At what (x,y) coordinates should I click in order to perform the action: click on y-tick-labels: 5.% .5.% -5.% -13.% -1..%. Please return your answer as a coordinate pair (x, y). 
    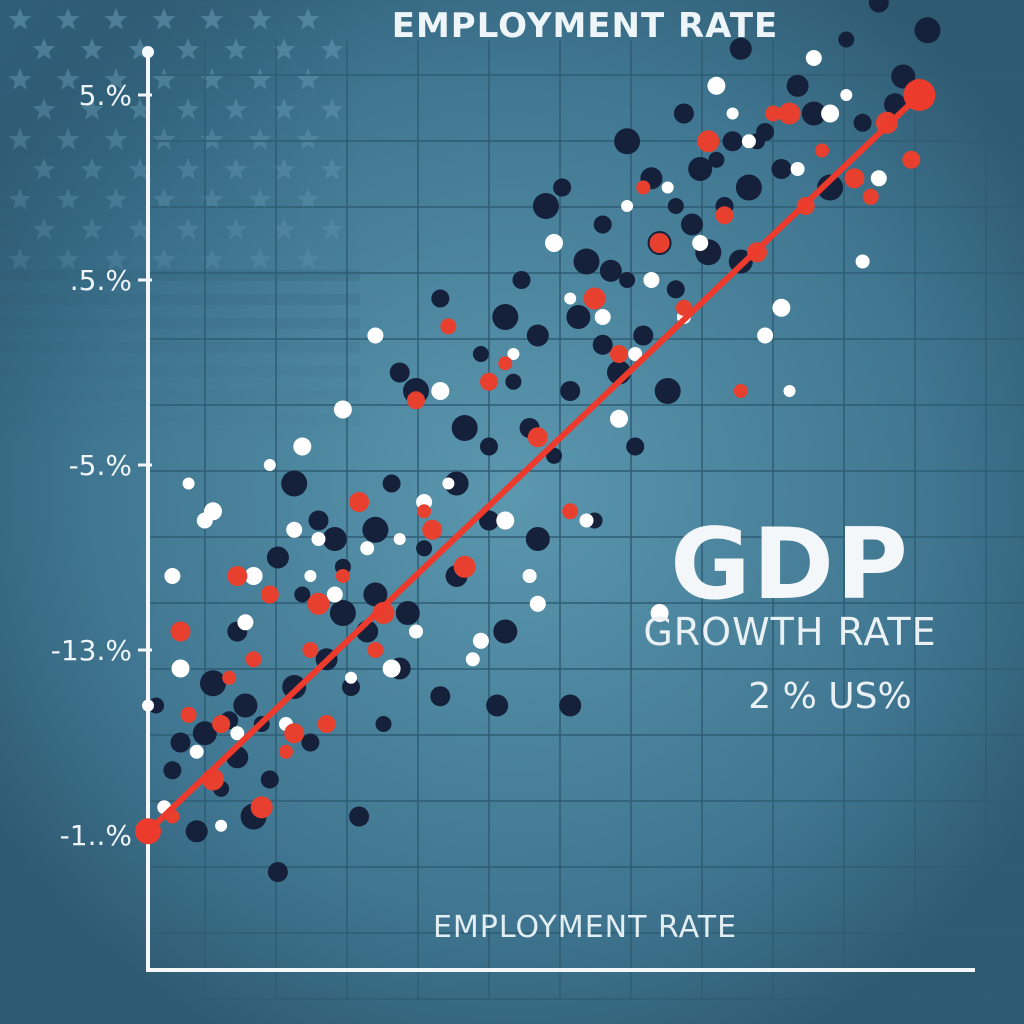
    Looking at the image, I should click on (101, 465).